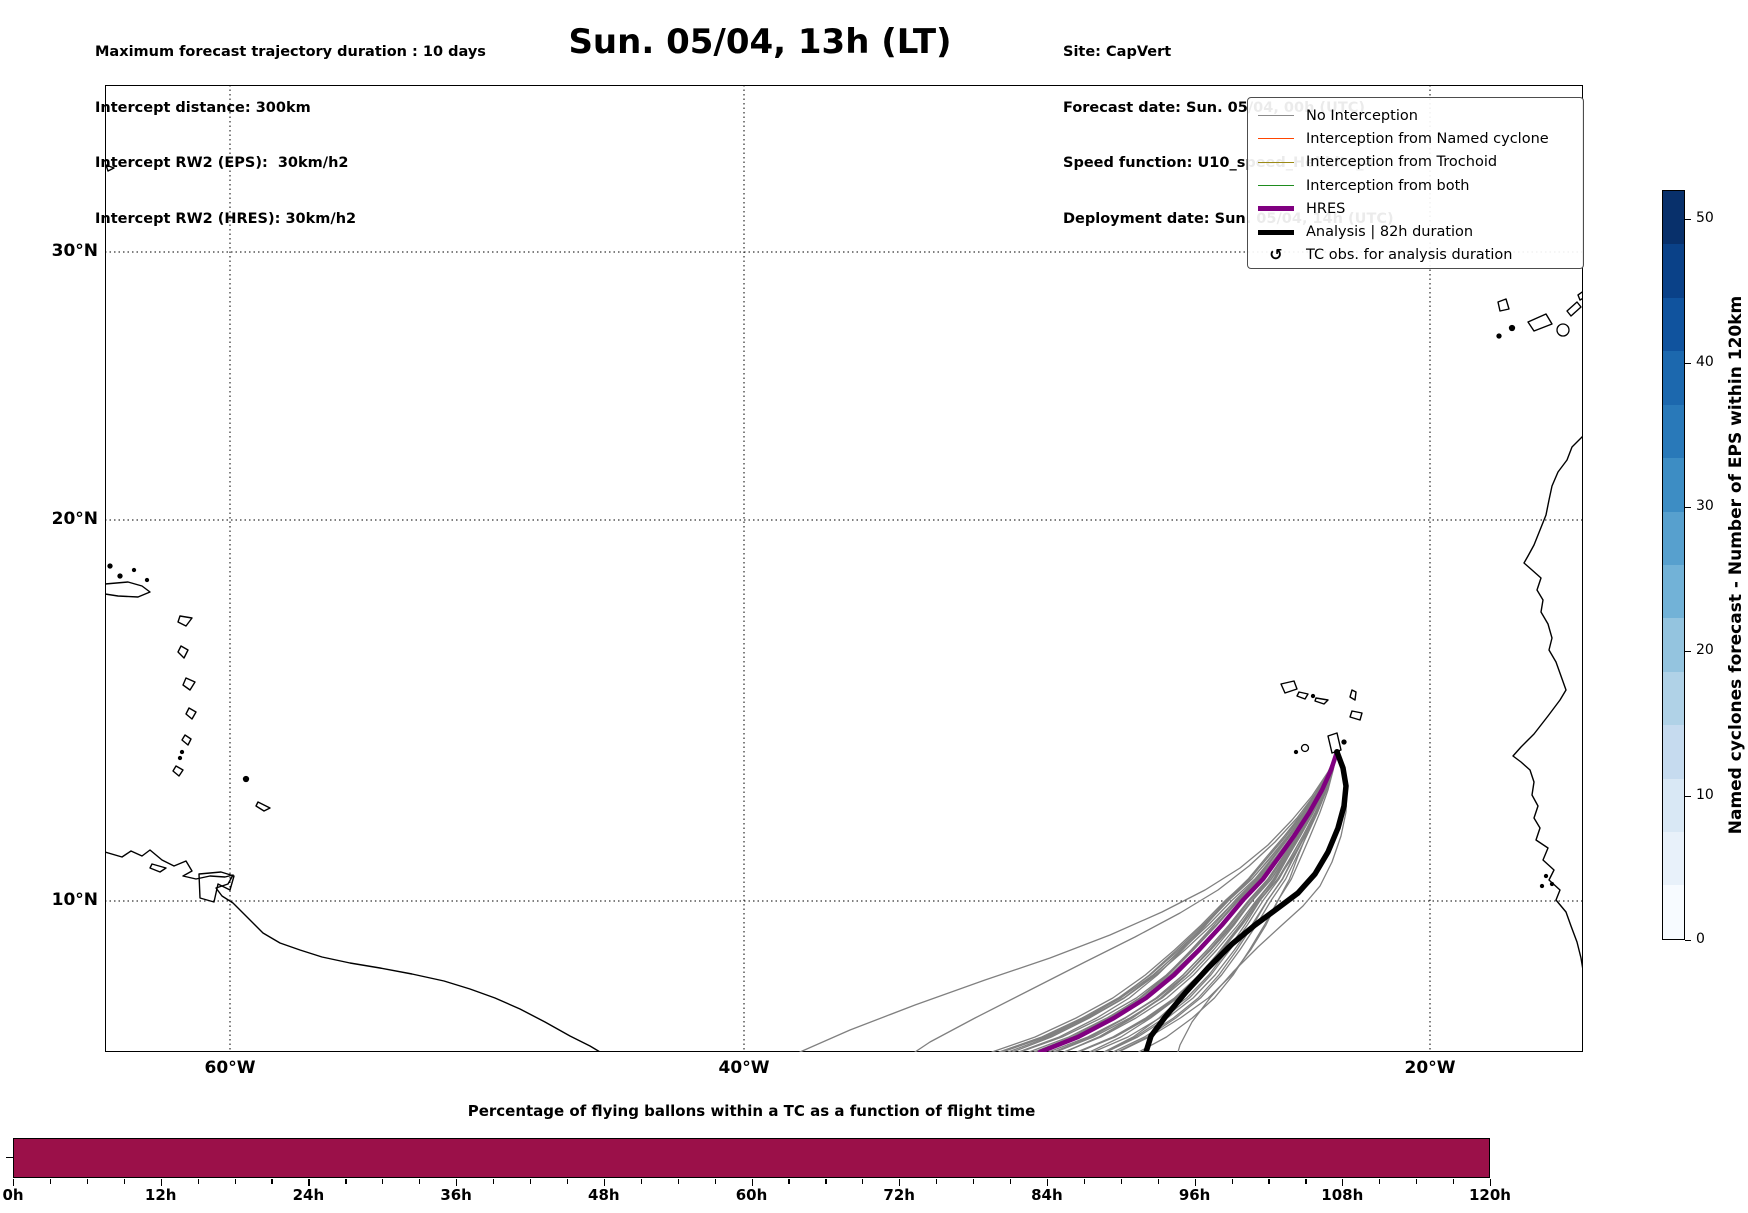 The width and height of the screenshot is (1748, 1213). I want to click on legend-item-label: Interception from Named cyclone, so click(1427, 138).